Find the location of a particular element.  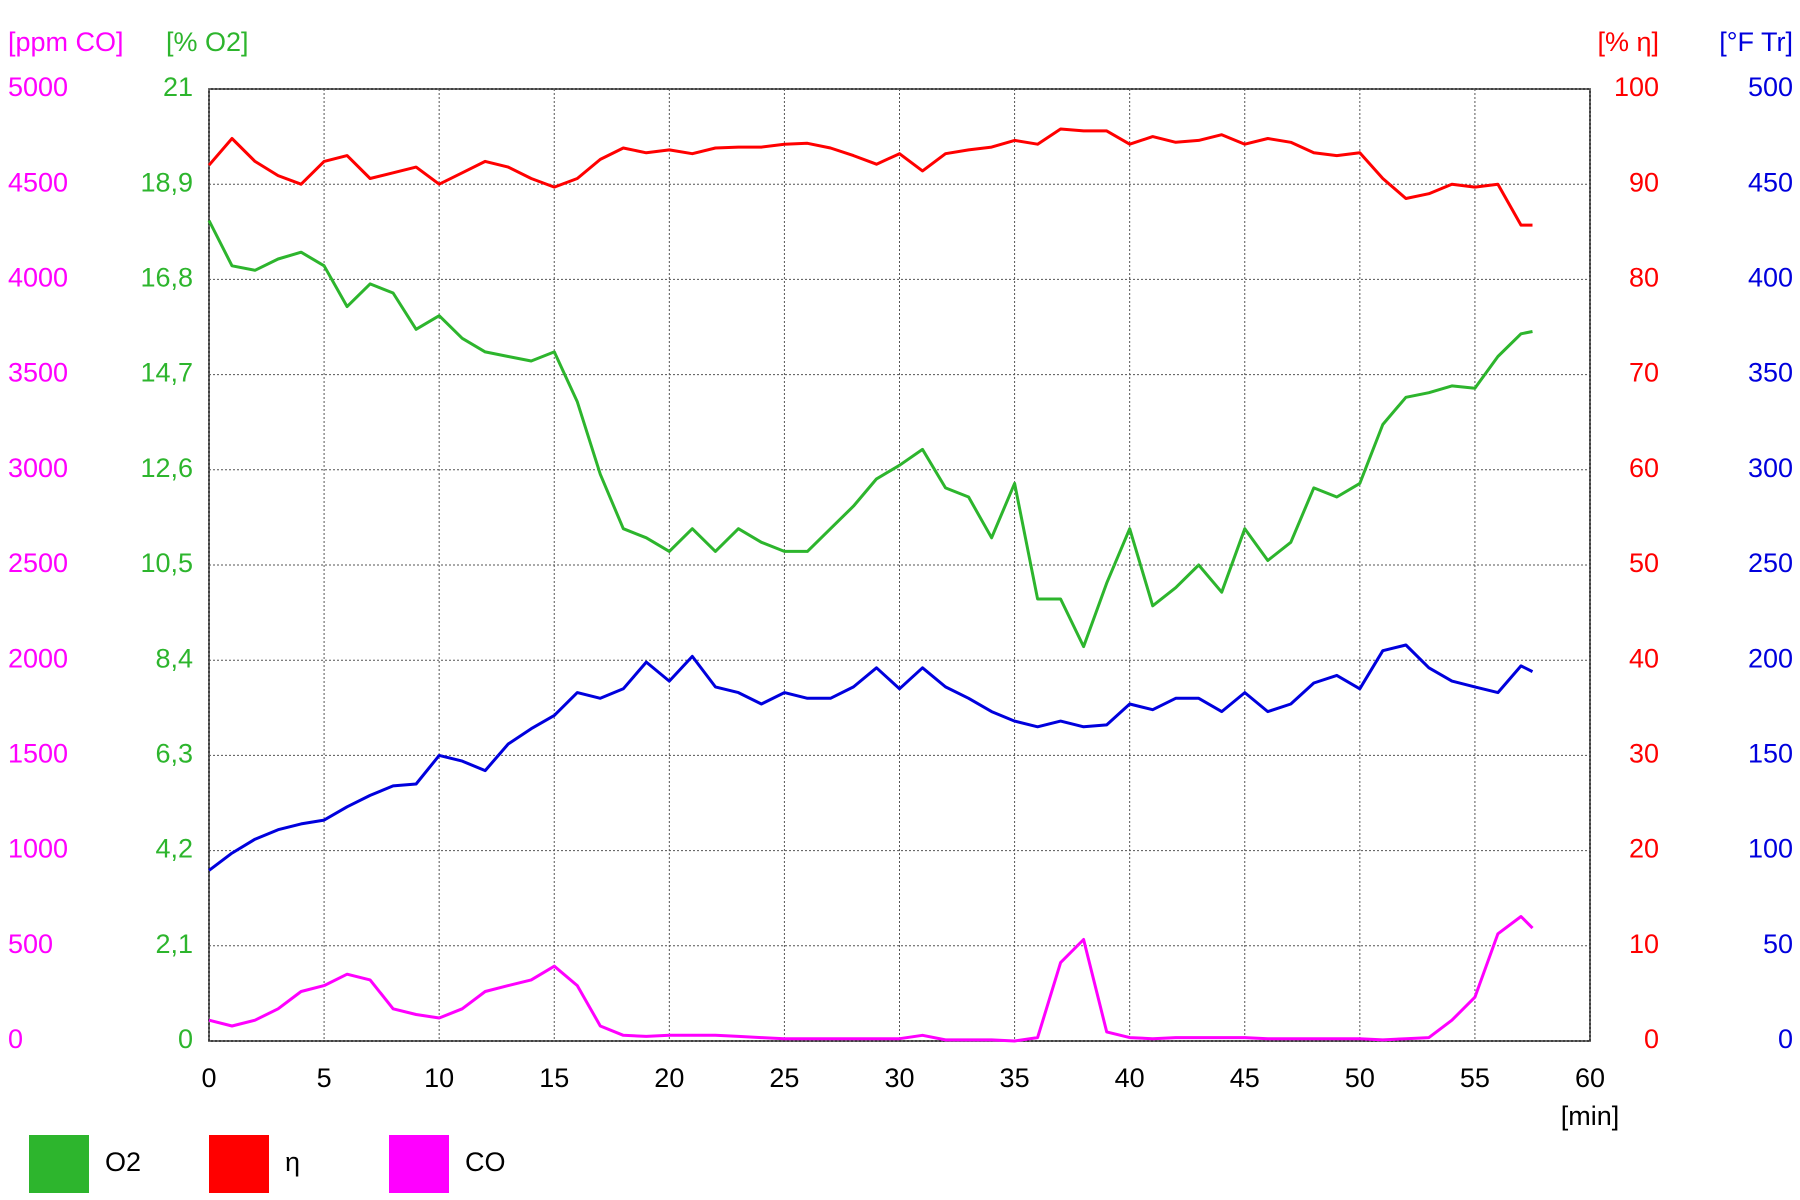

x-tick-label: 20 is located at coordinates (669, 1078).